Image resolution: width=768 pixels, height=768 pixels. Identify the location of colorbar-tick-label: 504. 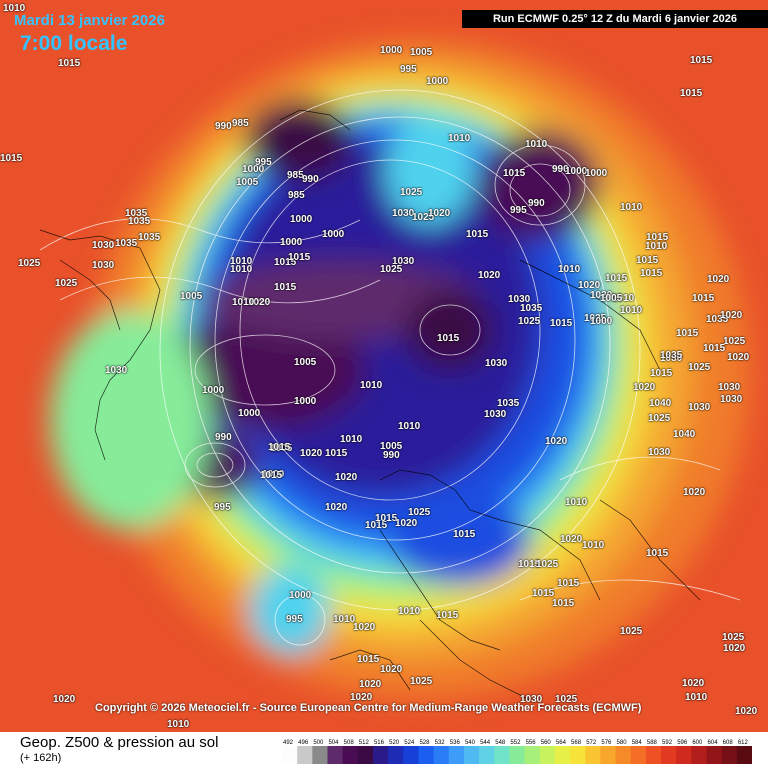
(333, 743).